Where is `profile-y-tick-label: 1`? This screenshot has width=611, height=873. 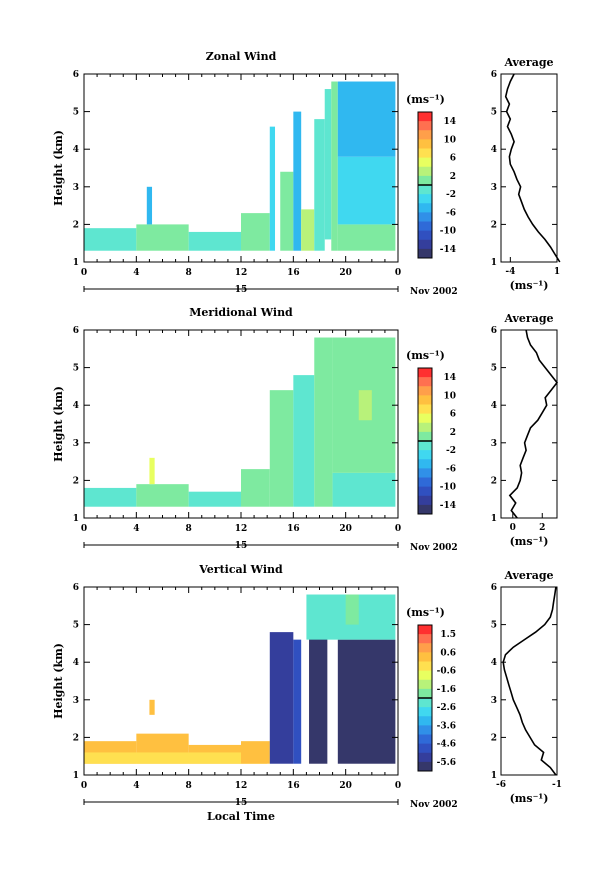 profile-y-tick-label: 1 is located at coordinates (494, 776).